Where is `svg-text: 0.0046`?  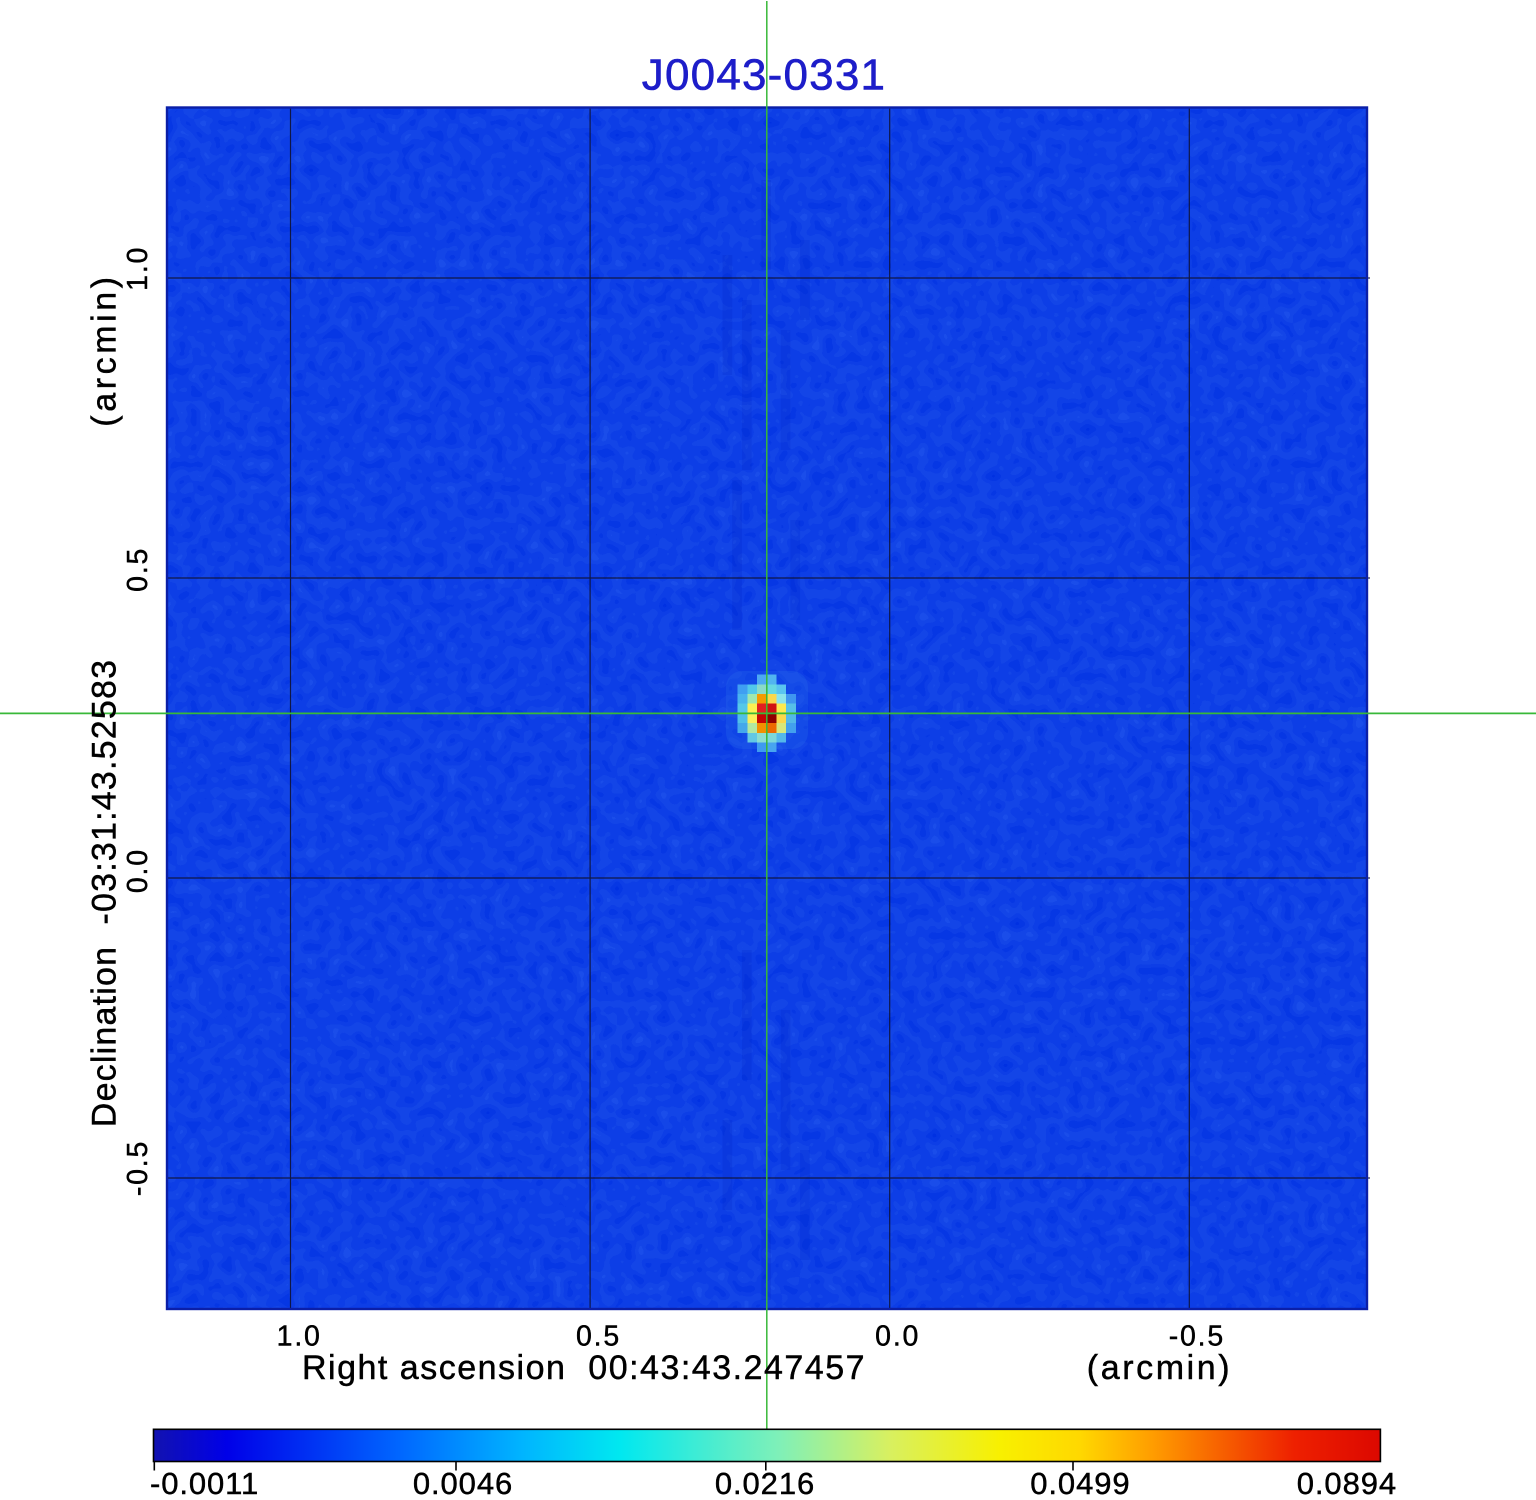 svg-text: 0.0046 is located at coordinates (463, 1483).